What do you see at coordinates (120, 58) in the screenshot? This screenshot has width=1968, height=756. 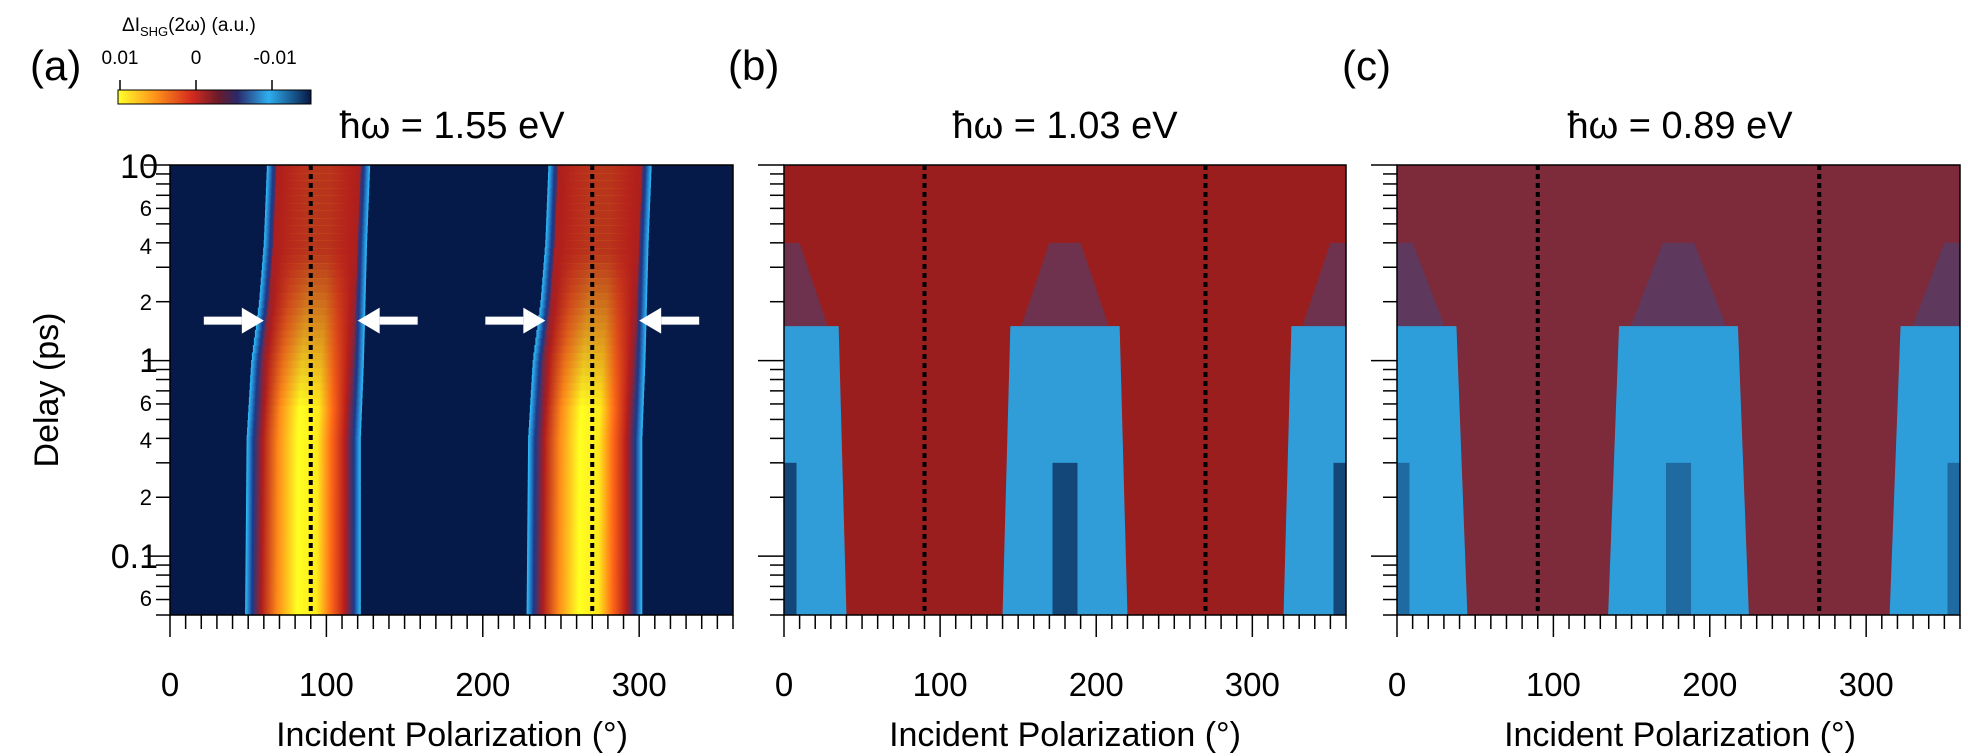 I see `colorbar-tick-label: 0.01` at bounding box center [120, 58].